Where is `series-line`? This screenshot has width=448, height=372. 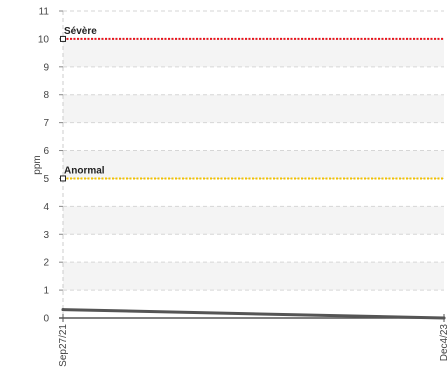
series-line is located at coordinates (253, 314).